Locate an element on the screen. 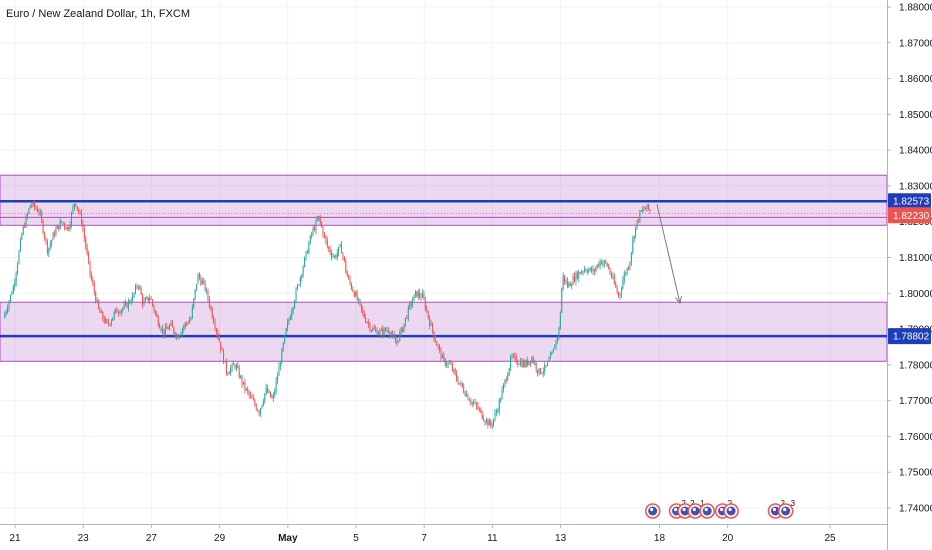  event-flag-icon is located at coordinates (653, 511).